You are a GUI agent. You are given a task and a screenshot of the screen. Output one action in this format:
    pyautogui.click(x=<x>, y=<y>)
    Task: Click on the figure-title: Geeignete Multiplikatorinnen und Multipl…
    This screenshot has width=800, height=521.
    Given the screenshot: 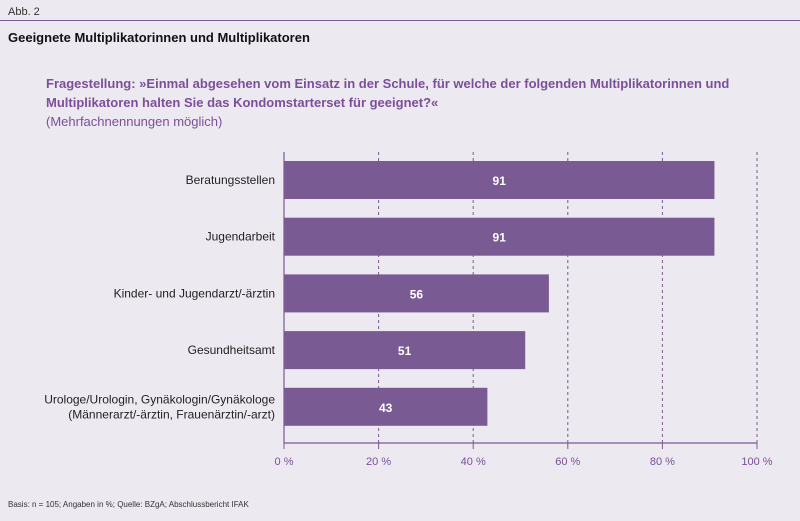 What is the action you would take?
    pyautogui.click(x=159, y=37)
    